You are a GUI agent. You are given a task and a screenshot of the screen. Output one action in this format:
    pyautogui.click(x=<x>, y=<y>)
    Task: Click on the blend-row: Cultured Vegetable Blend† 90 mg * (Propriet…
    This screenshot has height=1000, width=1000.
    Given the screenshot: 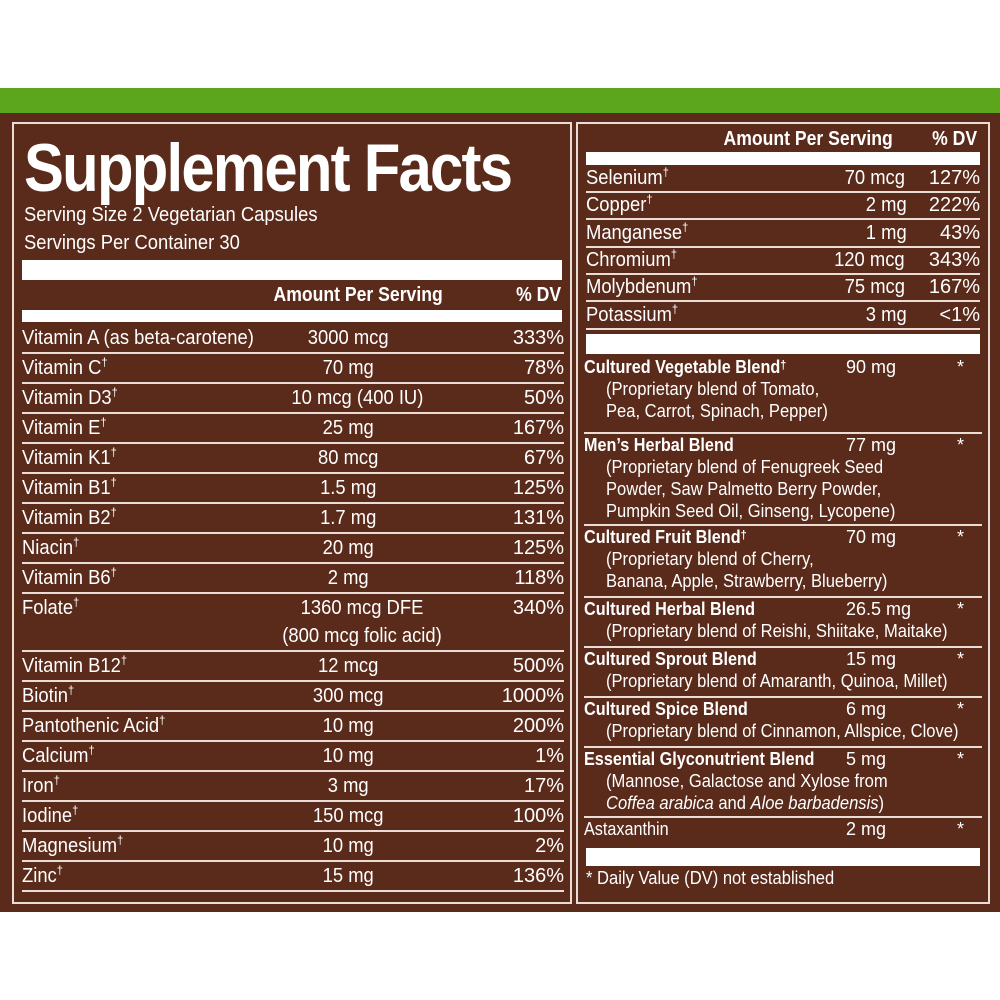 What is the action you would take?
    pyautogui.click(x=783, y=395)
    